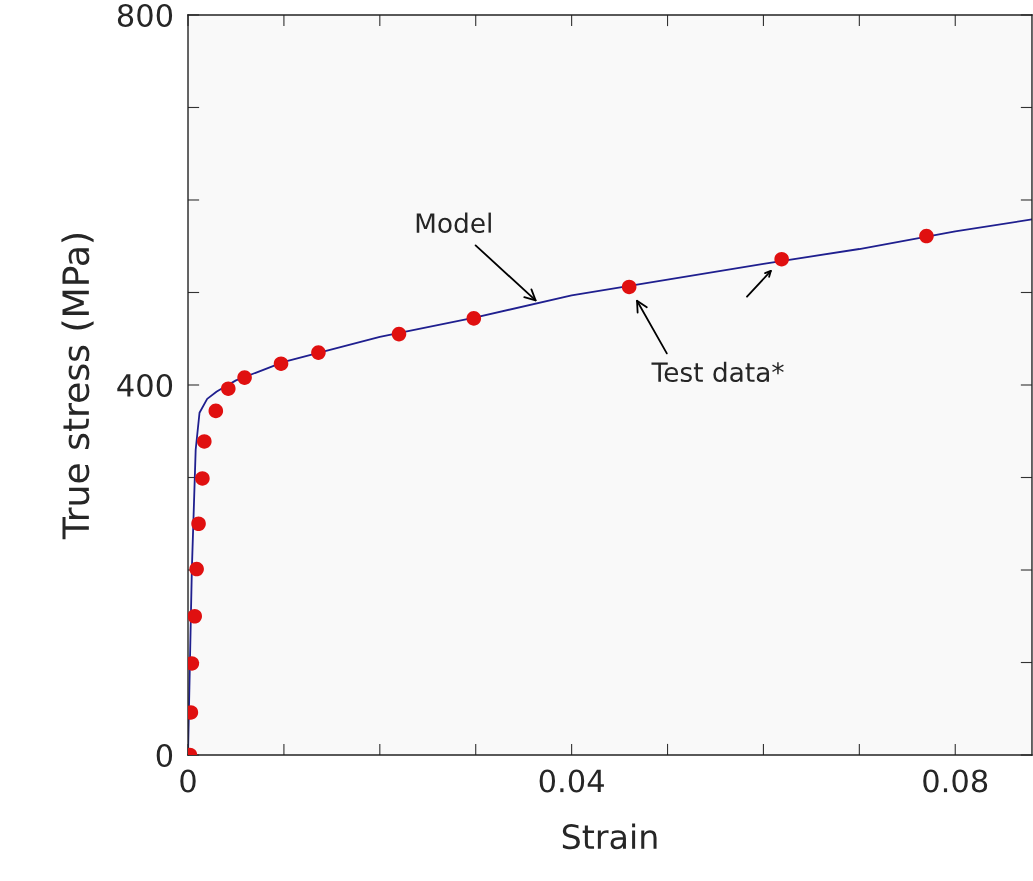  I want to click on y-tick-label: 400, so click(145, 385).